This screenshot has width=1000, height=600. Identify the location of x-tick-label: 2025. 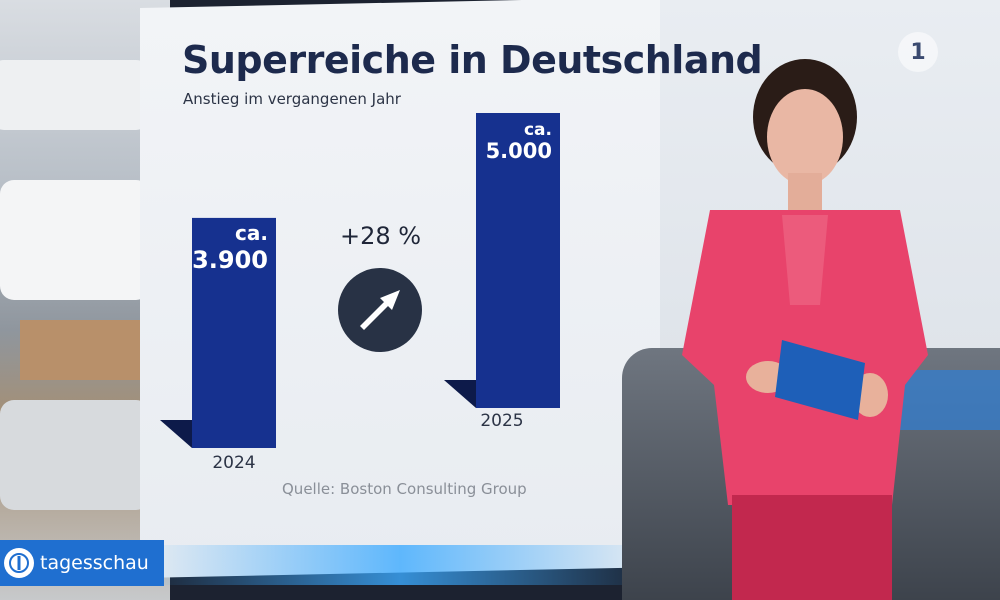
(501, 421).